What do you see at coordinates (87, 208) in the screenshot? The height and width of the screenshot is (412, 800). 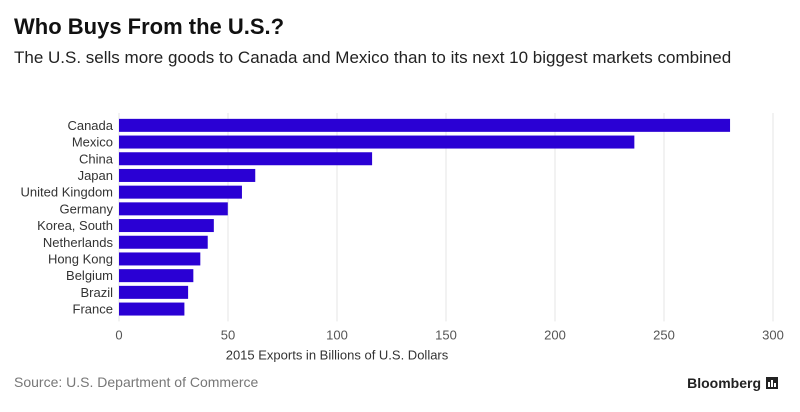 I see `category-label: Germany` at bounding box center [87, 208].